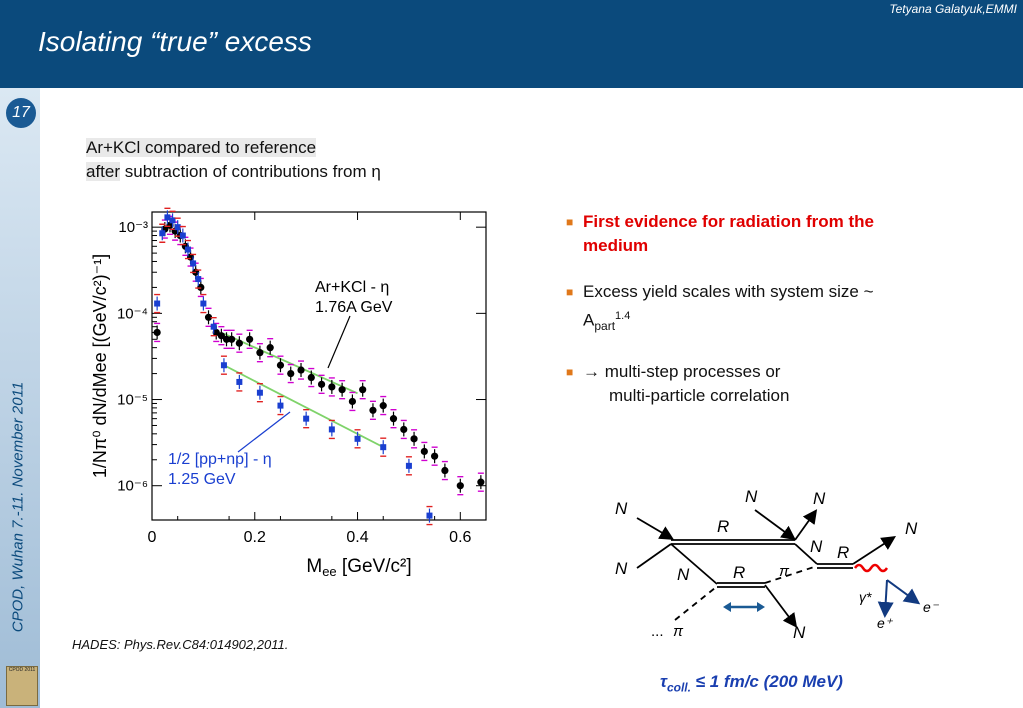 Image resolution: width=1023 pixels, height=708 pixels. I want to click on conference-label: CPOD, Wuhan 7.-11. November 2011, so click(18, 507).